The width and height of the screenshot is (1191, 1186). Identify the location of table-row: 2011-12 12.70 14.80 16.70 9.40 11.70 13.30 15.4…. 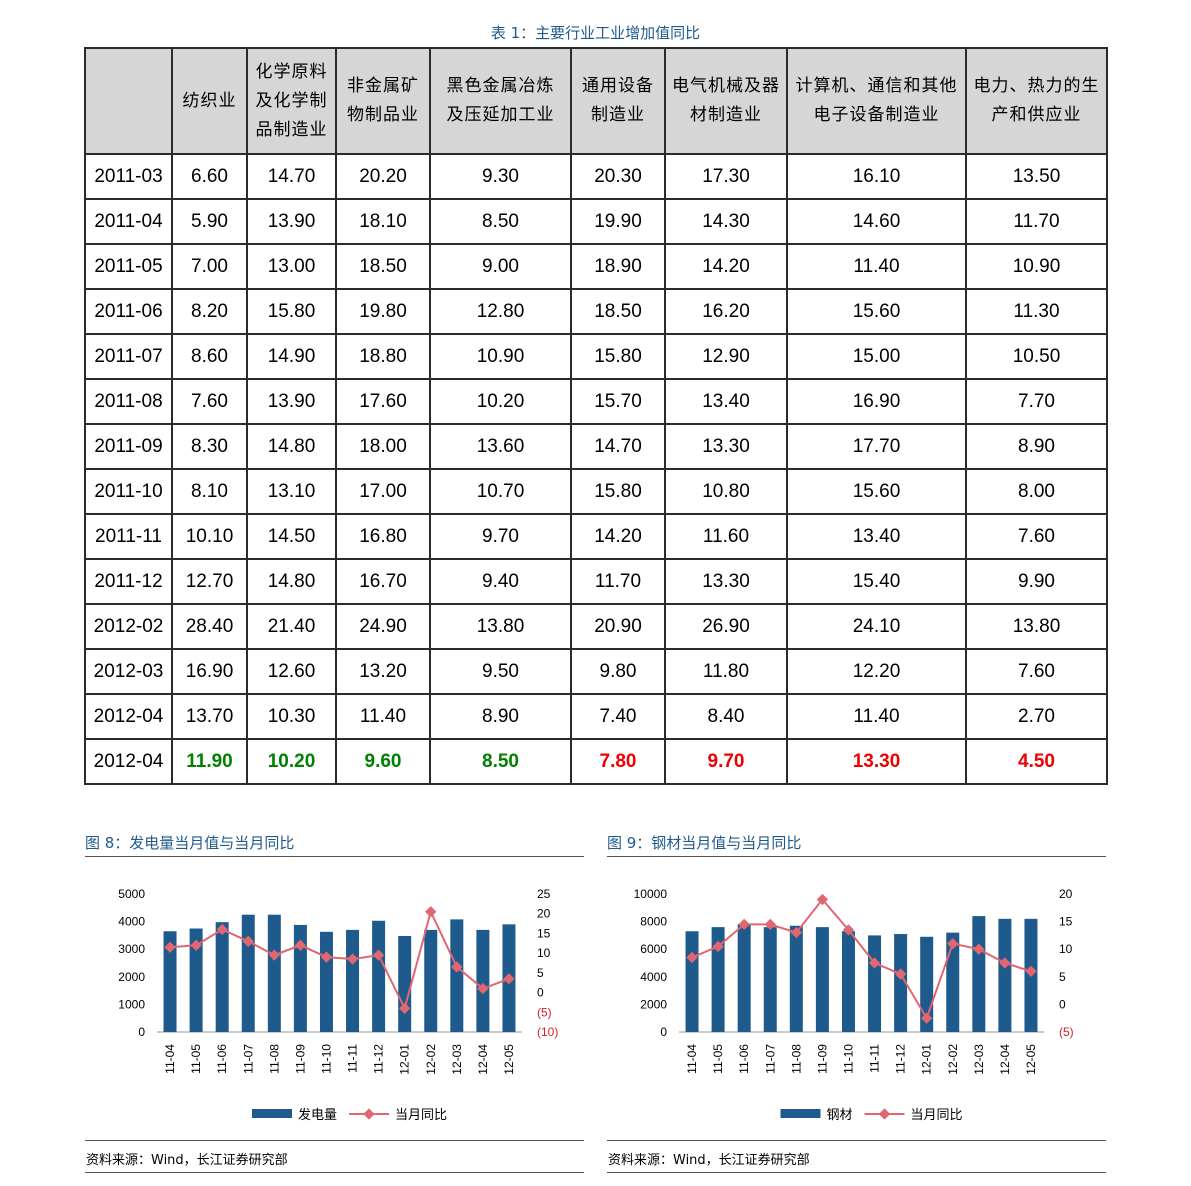
(596, 581).